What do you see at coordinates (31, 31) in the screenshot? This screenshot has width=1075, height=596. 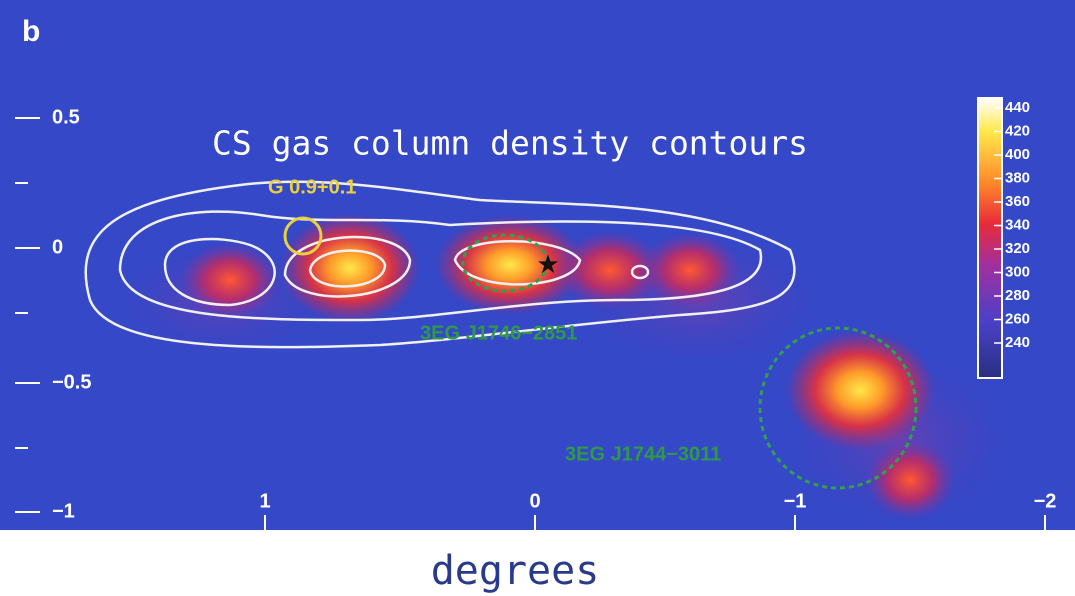 I see `panel-label: b` at bounding box center [31, 31].